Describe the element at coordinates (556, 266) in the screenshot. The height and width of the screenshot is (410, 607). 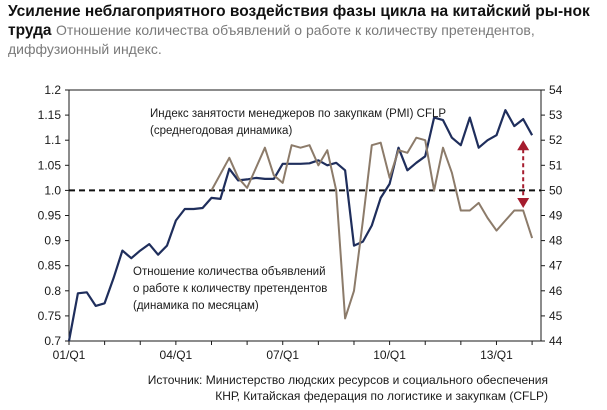
I see `right-tick-label: 47` at that location.